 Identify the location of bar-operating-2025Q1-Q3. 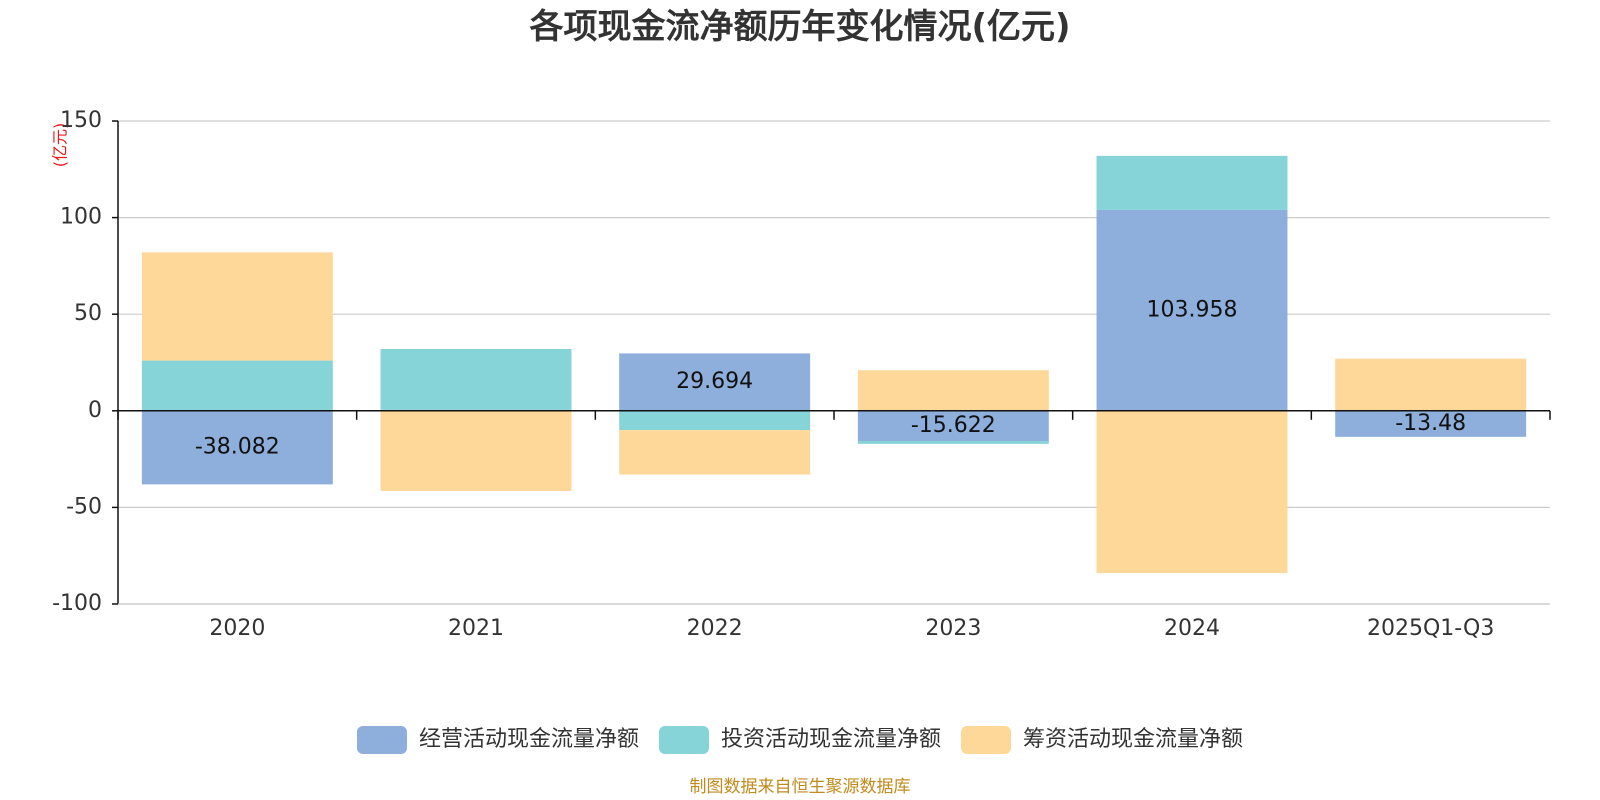
(1431, 423).